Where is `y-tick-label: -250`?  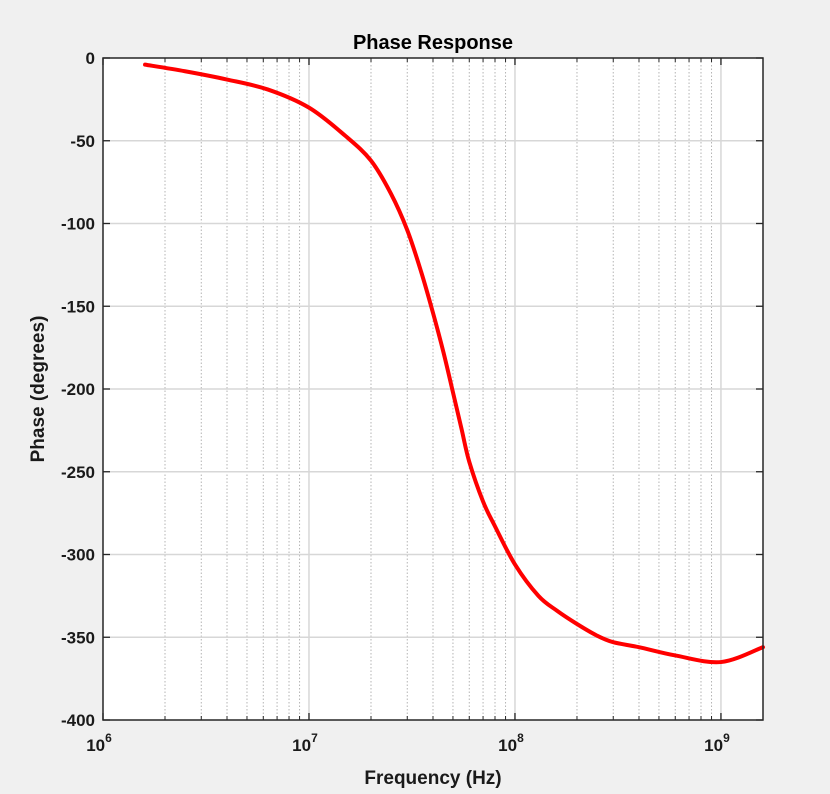 y-tick-label: -250 is located at coordinates (78, 472).